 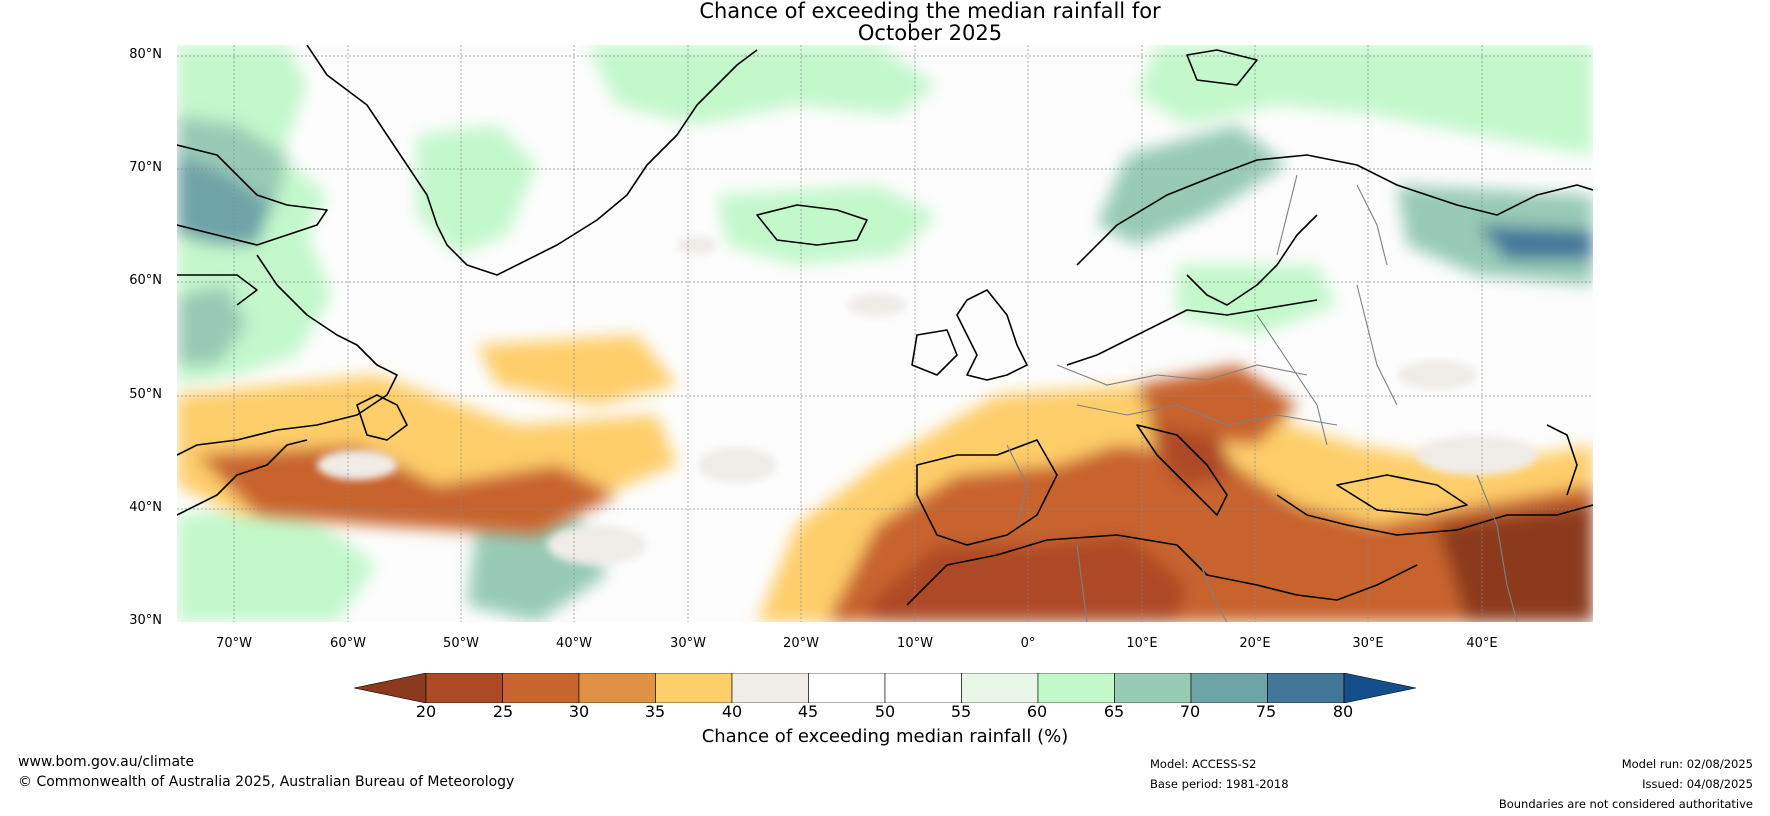 I want to click on coast-iceland, so click(x=812, y=225).